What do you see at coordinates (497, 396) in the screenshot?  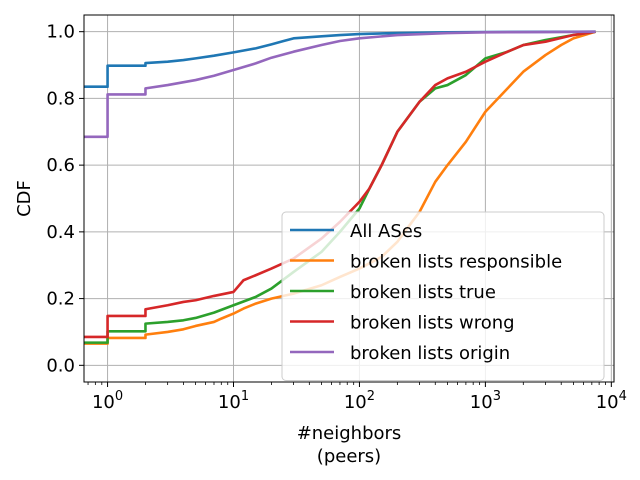 I see `x-tick-exponent: 3` at bounding box center [497, 396].